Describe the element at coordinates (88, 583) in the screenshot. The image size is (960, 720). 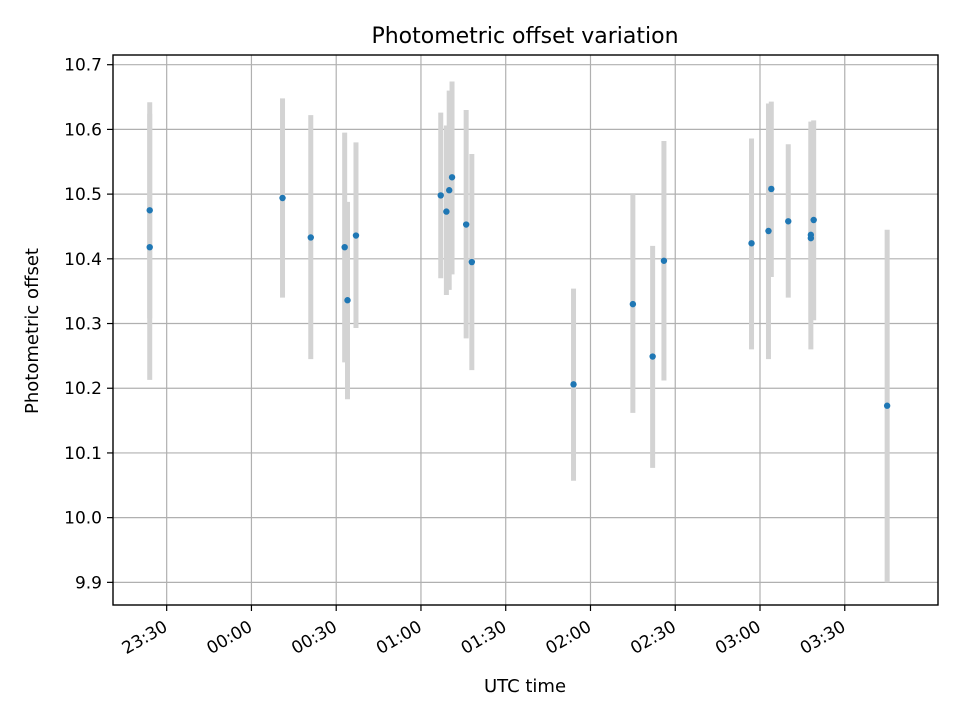
I see `y-tick-label: 9.9` at that location.